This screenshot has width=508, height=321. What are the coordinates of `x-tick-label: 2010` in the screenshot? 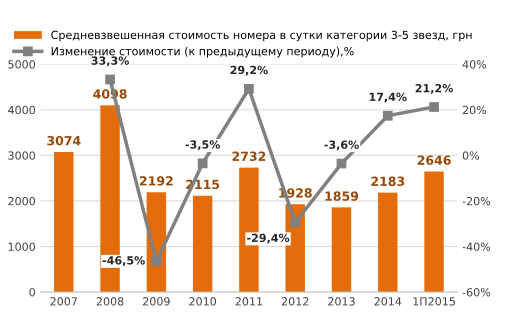 It's located at (202, 301).